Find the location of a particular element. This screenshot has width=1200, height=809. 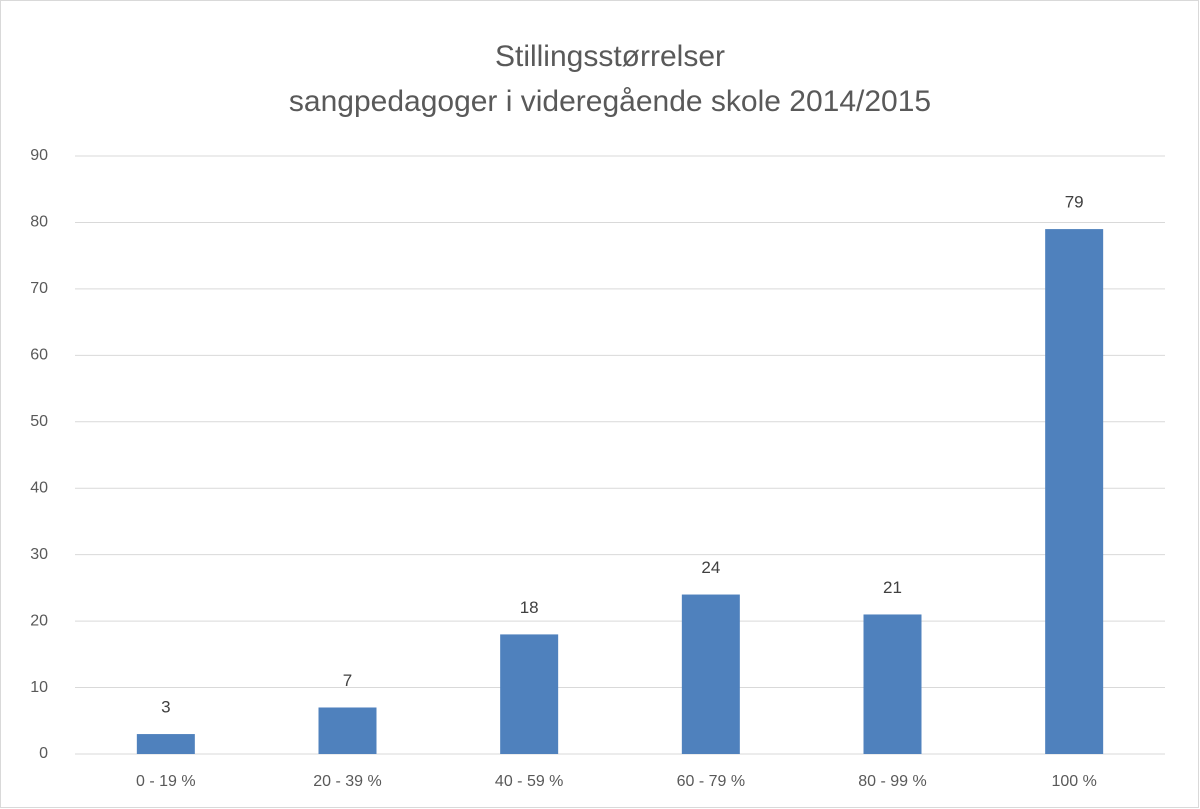

y-tick-label: 20 is located at coordinates (39, 620).